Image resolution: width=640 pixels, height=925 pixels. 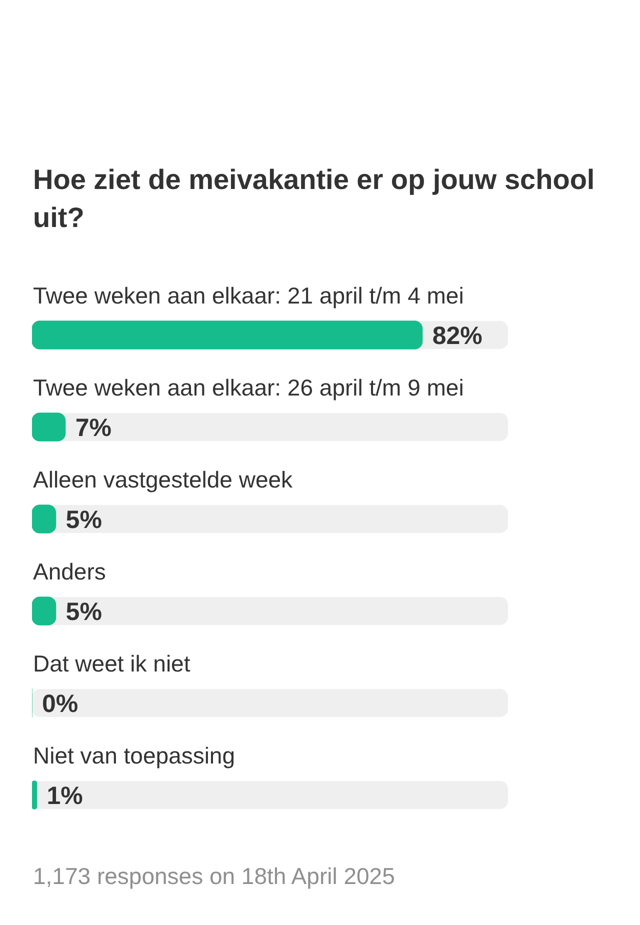 What do you see at coordinates (314, 199) in the screenshot?
I see `chart-title: Hoe ziet de meivakantie er op jouw school uit?` at bounding box center [314, 199].